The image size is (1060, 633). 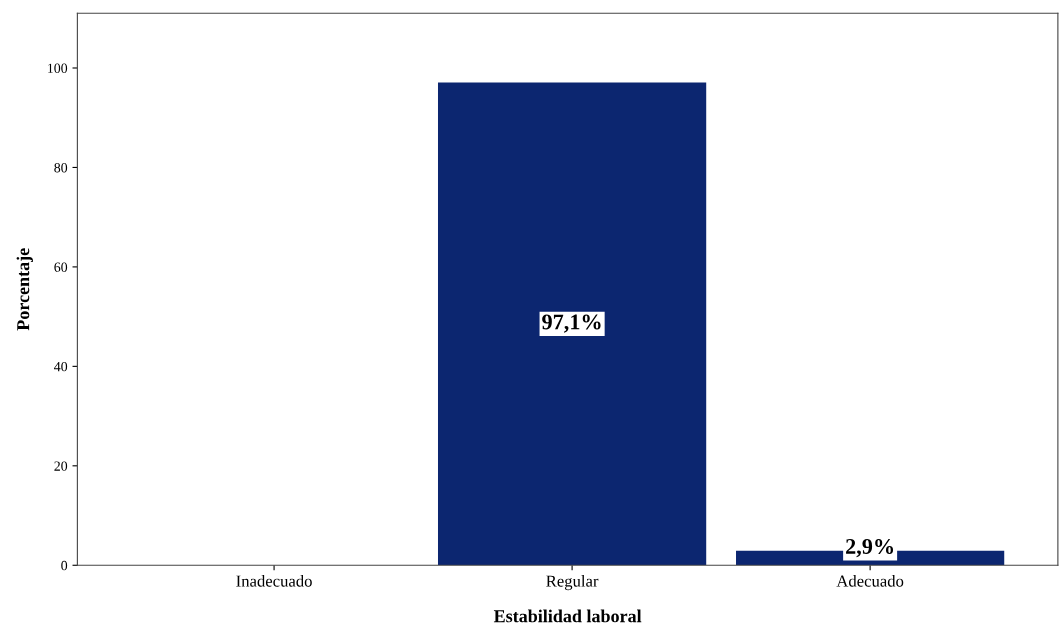 What do you see at coordinates (571, 323) in the screenshot?
I see `data-label: 97,1%` at bounding box center [571, 323].